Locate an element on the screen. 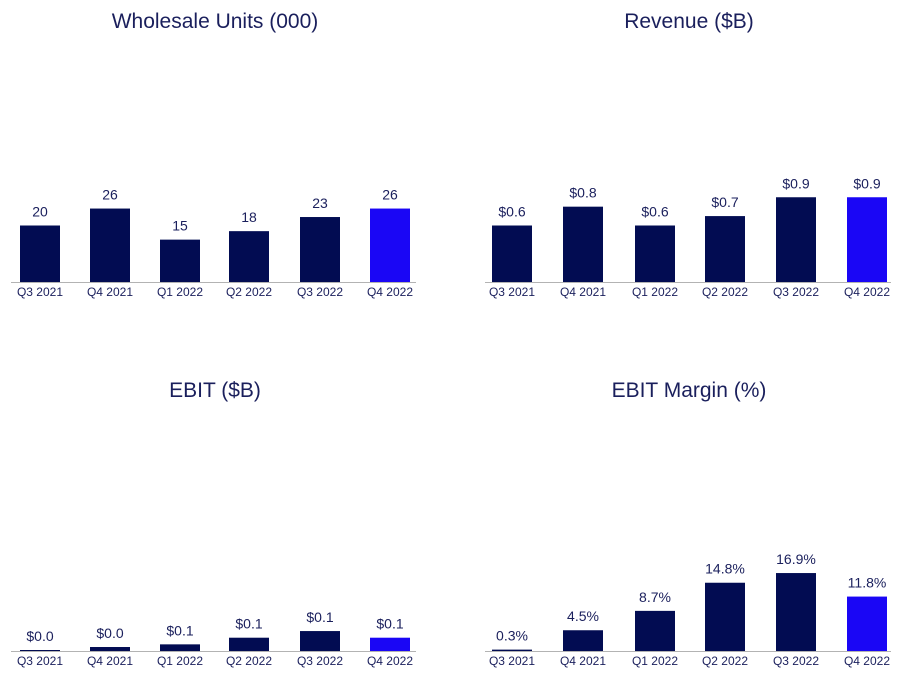 Image resolution: width=902 pixels, height=681 pixels. data-label: 23 is located at coordinates (320, 203).